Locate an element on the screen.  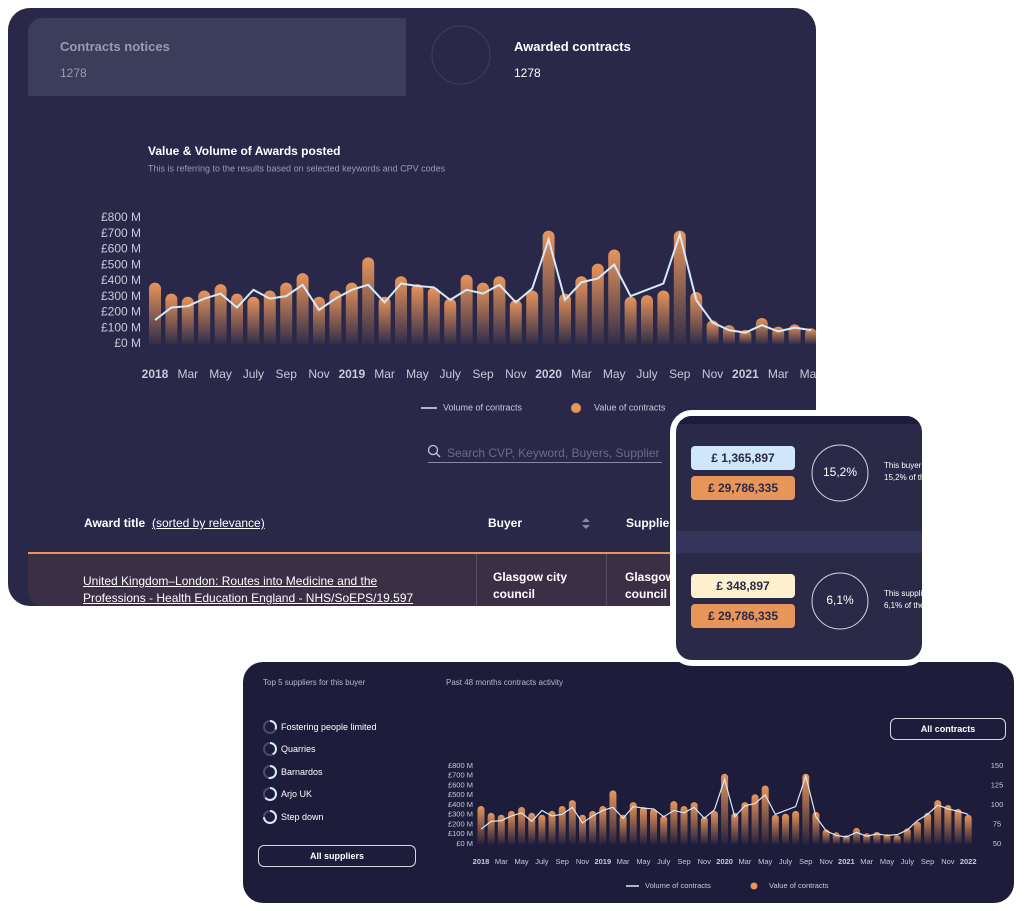
column-header: Supplier is located at coordinates (650, 523).